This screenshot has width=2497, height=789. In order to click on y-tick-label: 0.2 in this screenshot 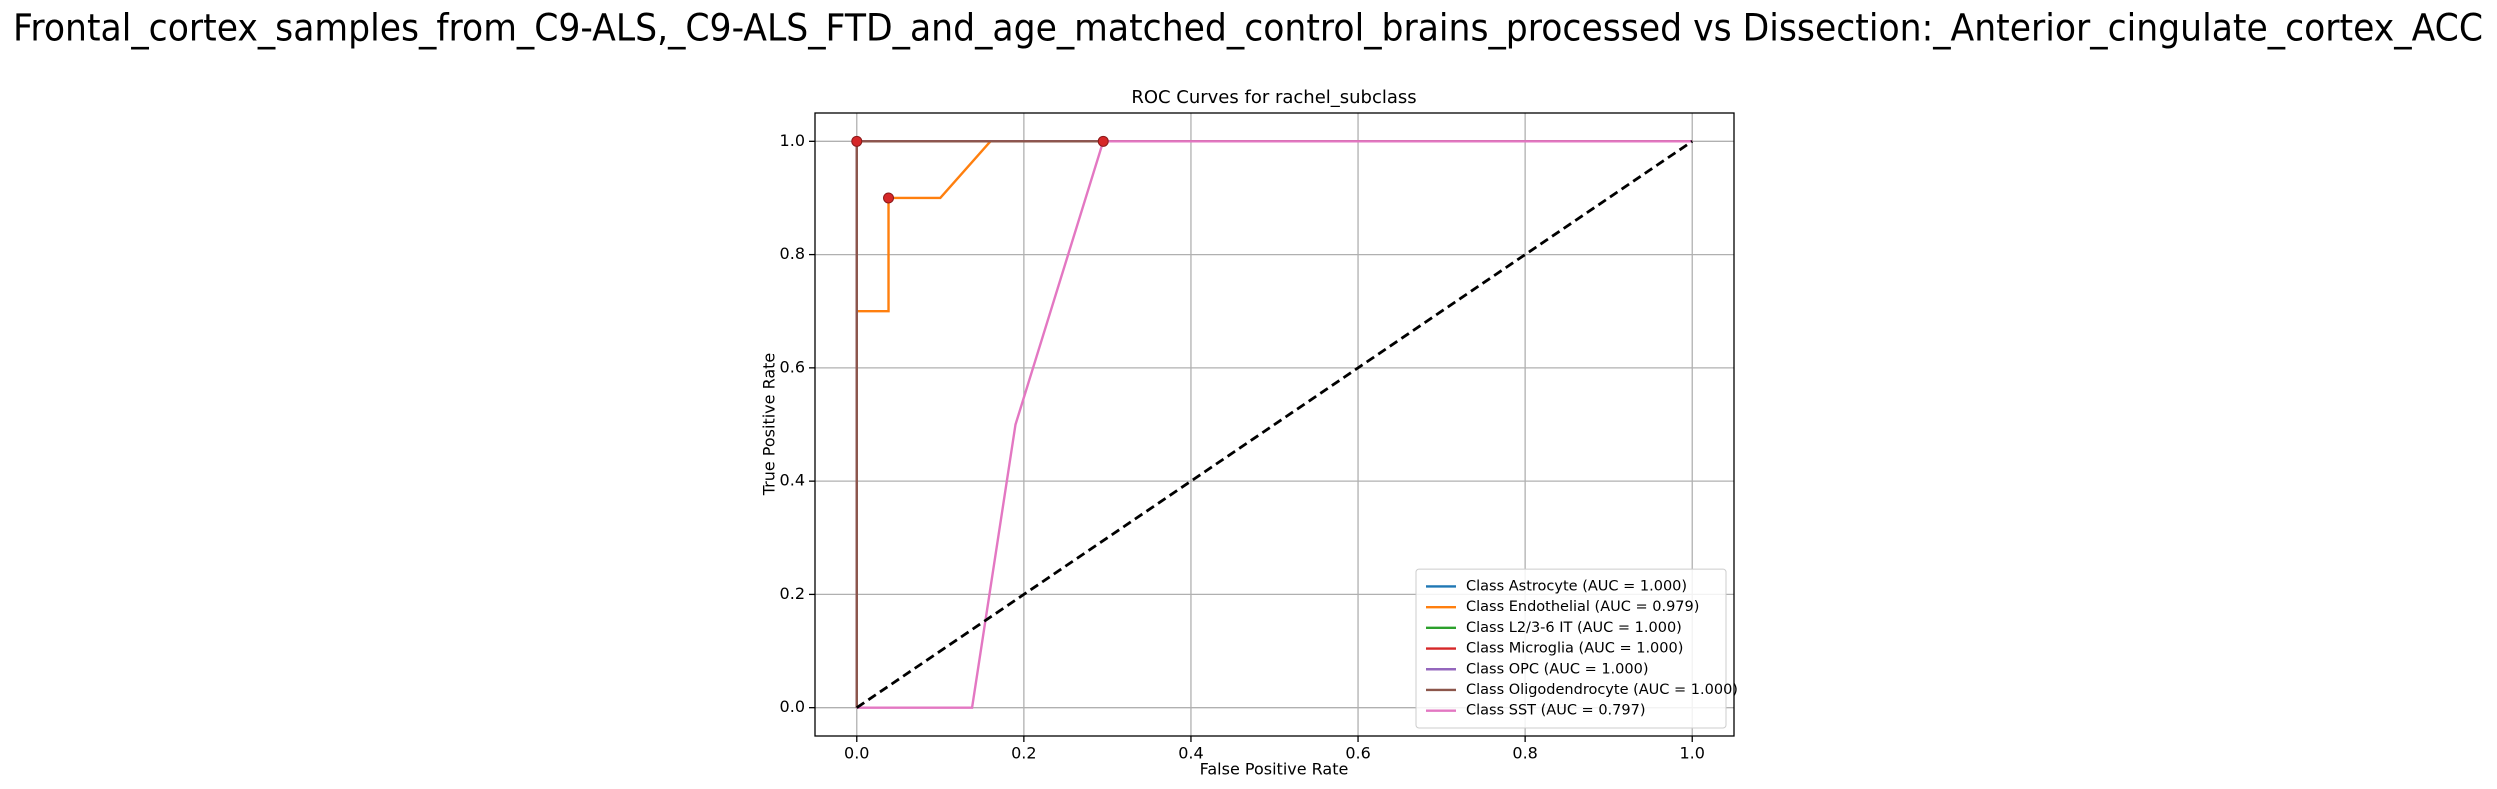, I will do `click(792, 593)`.